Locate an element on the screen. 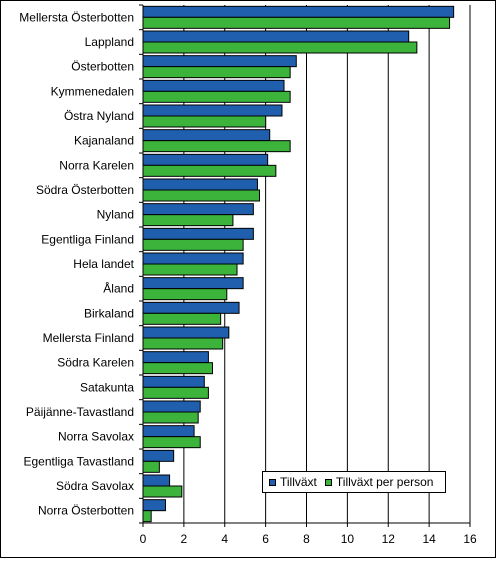  category-label: Norra Österbotten is located at coordinates (86, 511).